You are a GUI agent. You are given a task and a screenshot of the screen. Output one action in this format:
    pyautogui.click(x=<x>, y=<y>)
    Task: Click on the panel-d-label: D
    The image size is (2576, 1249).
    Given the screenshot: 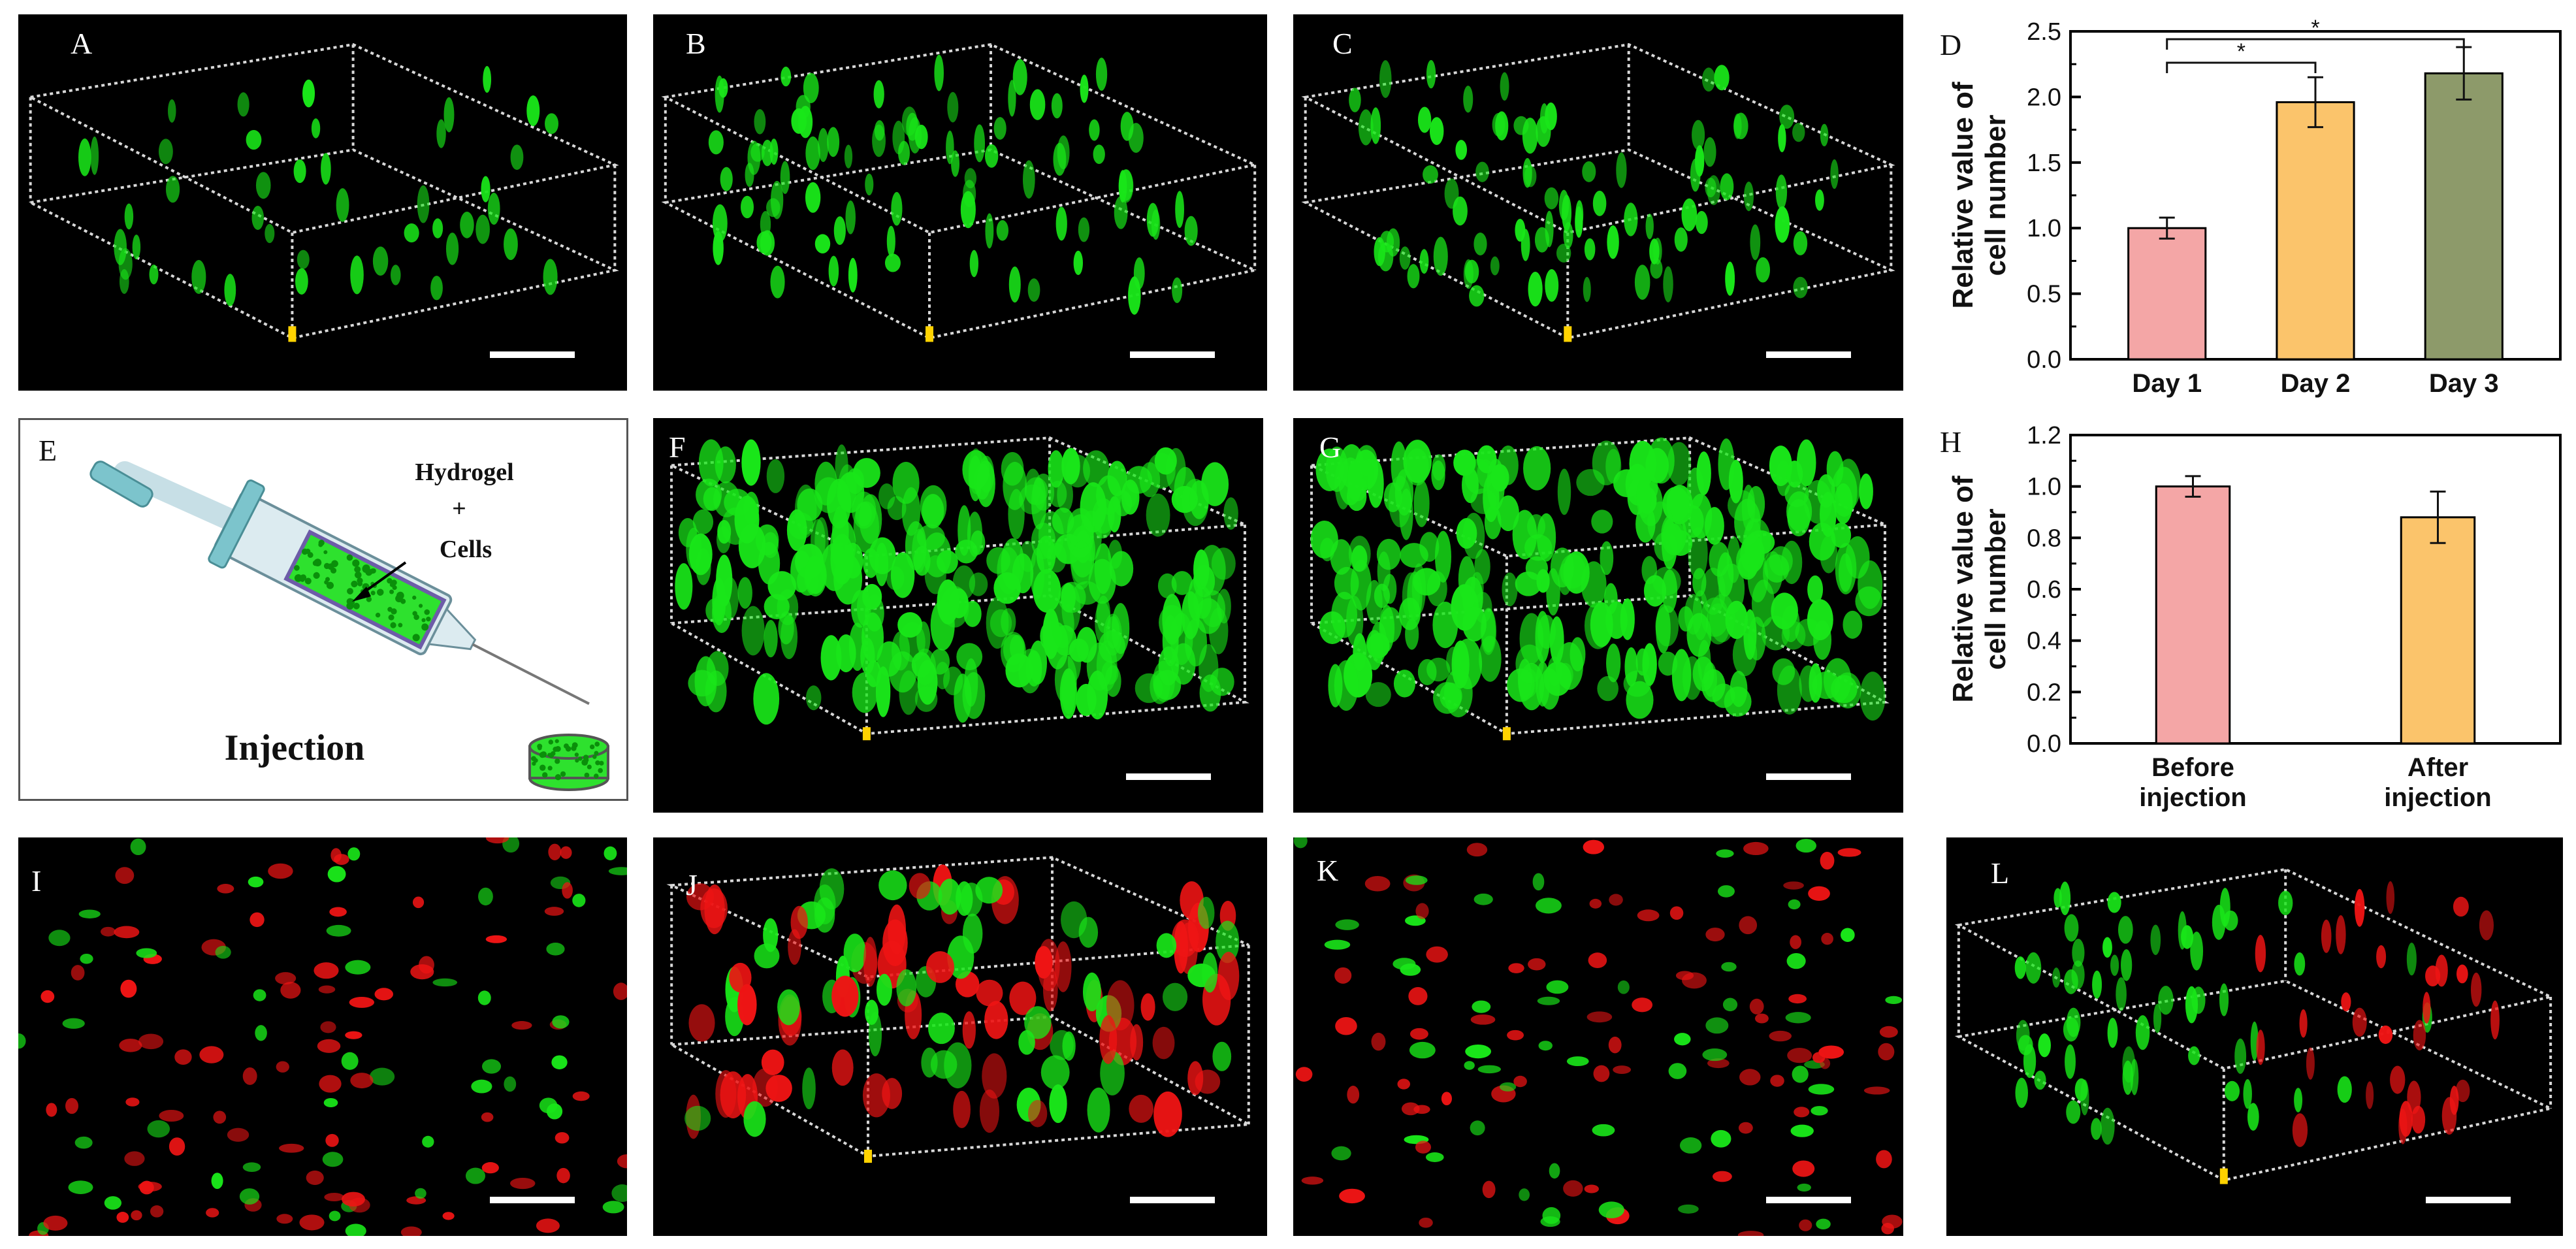 What is the action you would take?
    pyautogui.click(x=1951, y=44)
    